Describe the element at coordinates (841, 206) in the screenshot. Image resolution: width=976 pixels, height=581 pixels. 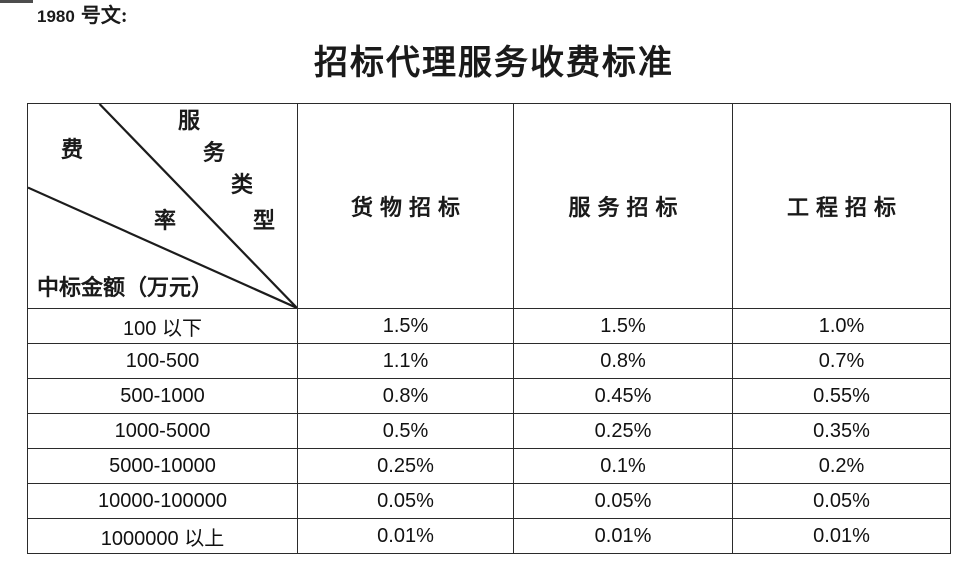
I see `column-header-engineering-tender: 工程招标` at that location.